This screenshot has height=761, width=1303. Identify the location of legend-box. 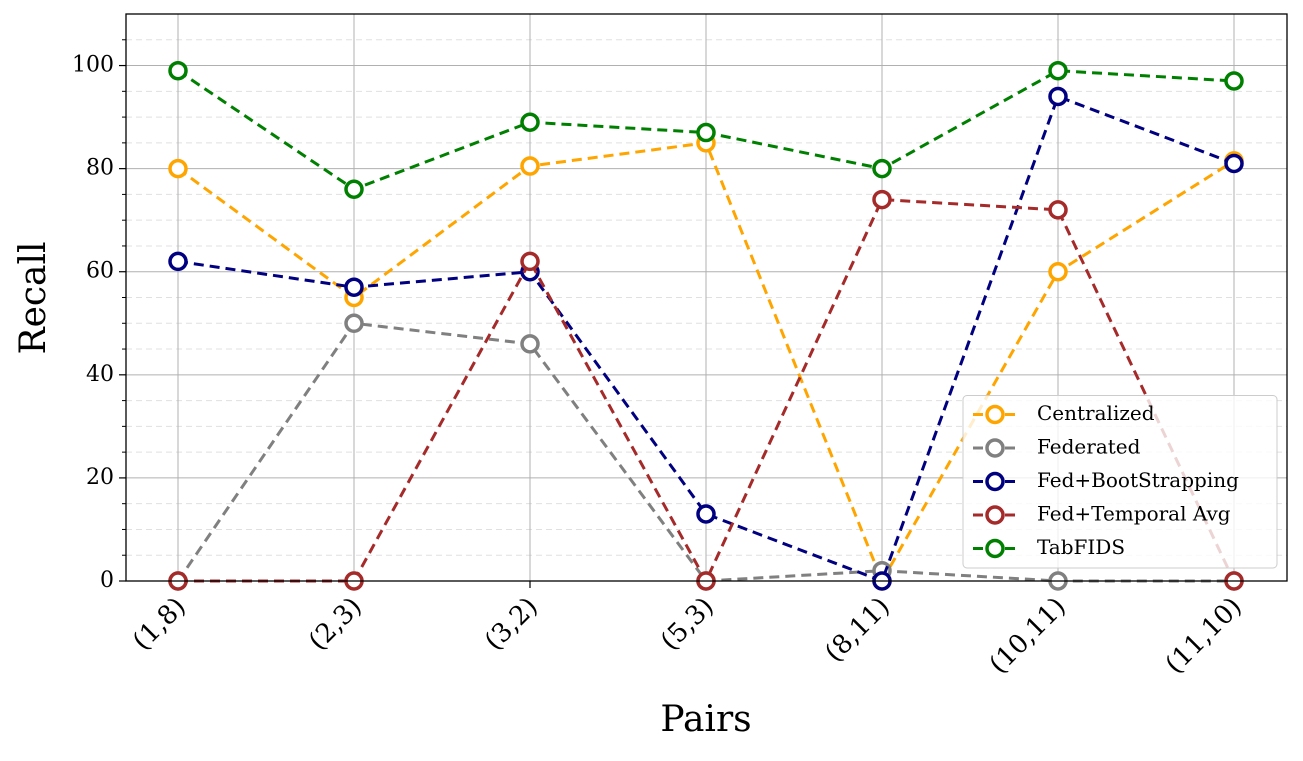
(1120, 482).